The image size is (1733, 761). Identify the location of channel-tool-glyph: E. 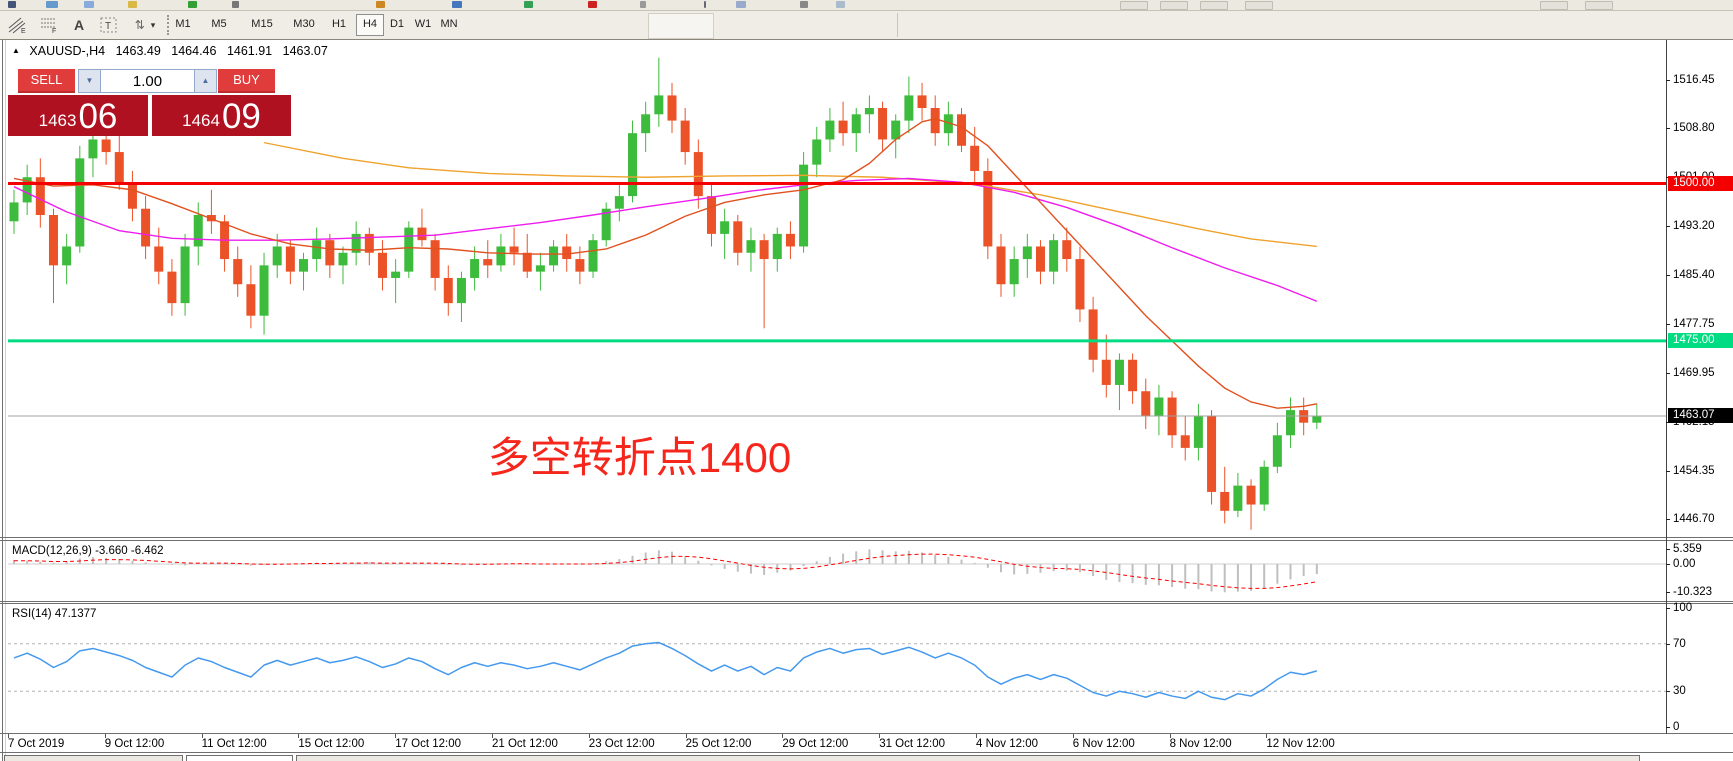
(17, 25).